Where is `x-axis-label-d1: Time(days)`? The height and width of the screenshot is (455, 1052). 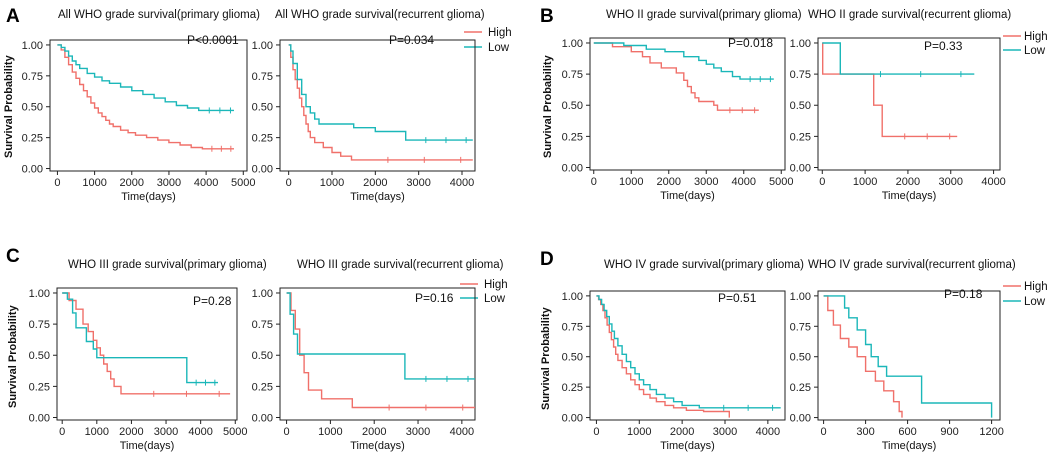 x-axis-label-d1: Time(days) is located at coordinates (687, 446).